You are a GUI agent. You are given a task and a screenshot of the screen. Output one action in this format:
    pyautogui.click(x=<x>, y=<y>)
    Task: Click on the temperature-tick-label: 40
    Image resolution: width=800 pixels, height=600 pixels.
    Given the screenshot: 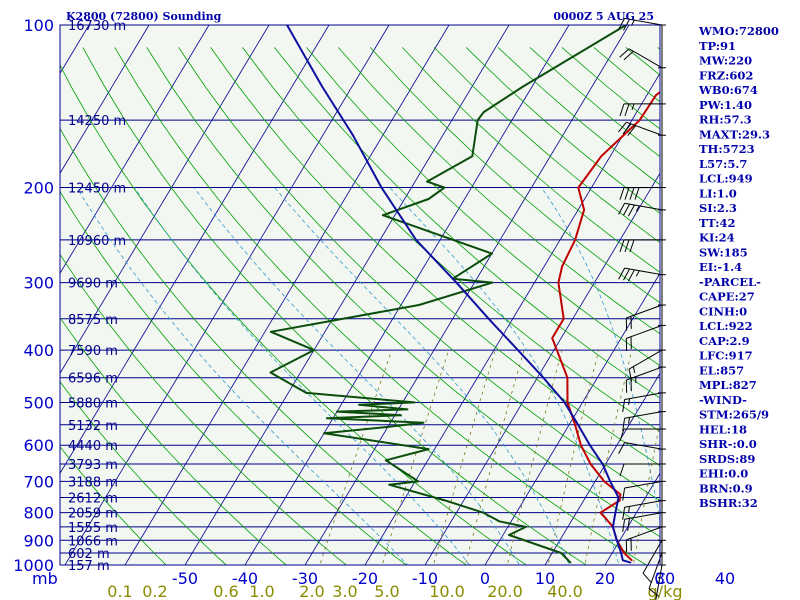 What is the action you would take?
    pyautogui.click(x=725, y=578)
    